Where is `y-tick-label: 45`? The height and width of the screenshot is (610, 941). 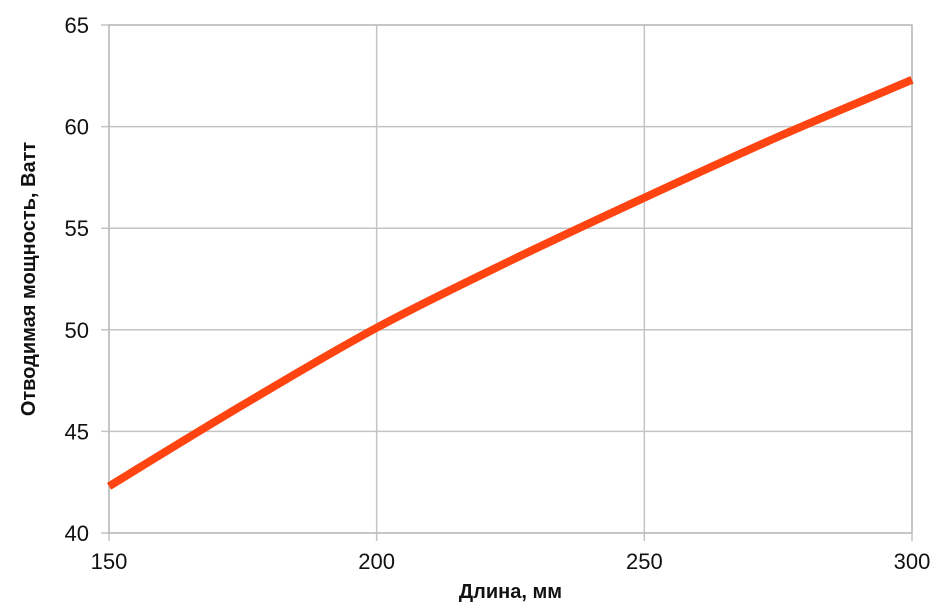
y-tick-label: 45 is located at coordinates (77, 431).